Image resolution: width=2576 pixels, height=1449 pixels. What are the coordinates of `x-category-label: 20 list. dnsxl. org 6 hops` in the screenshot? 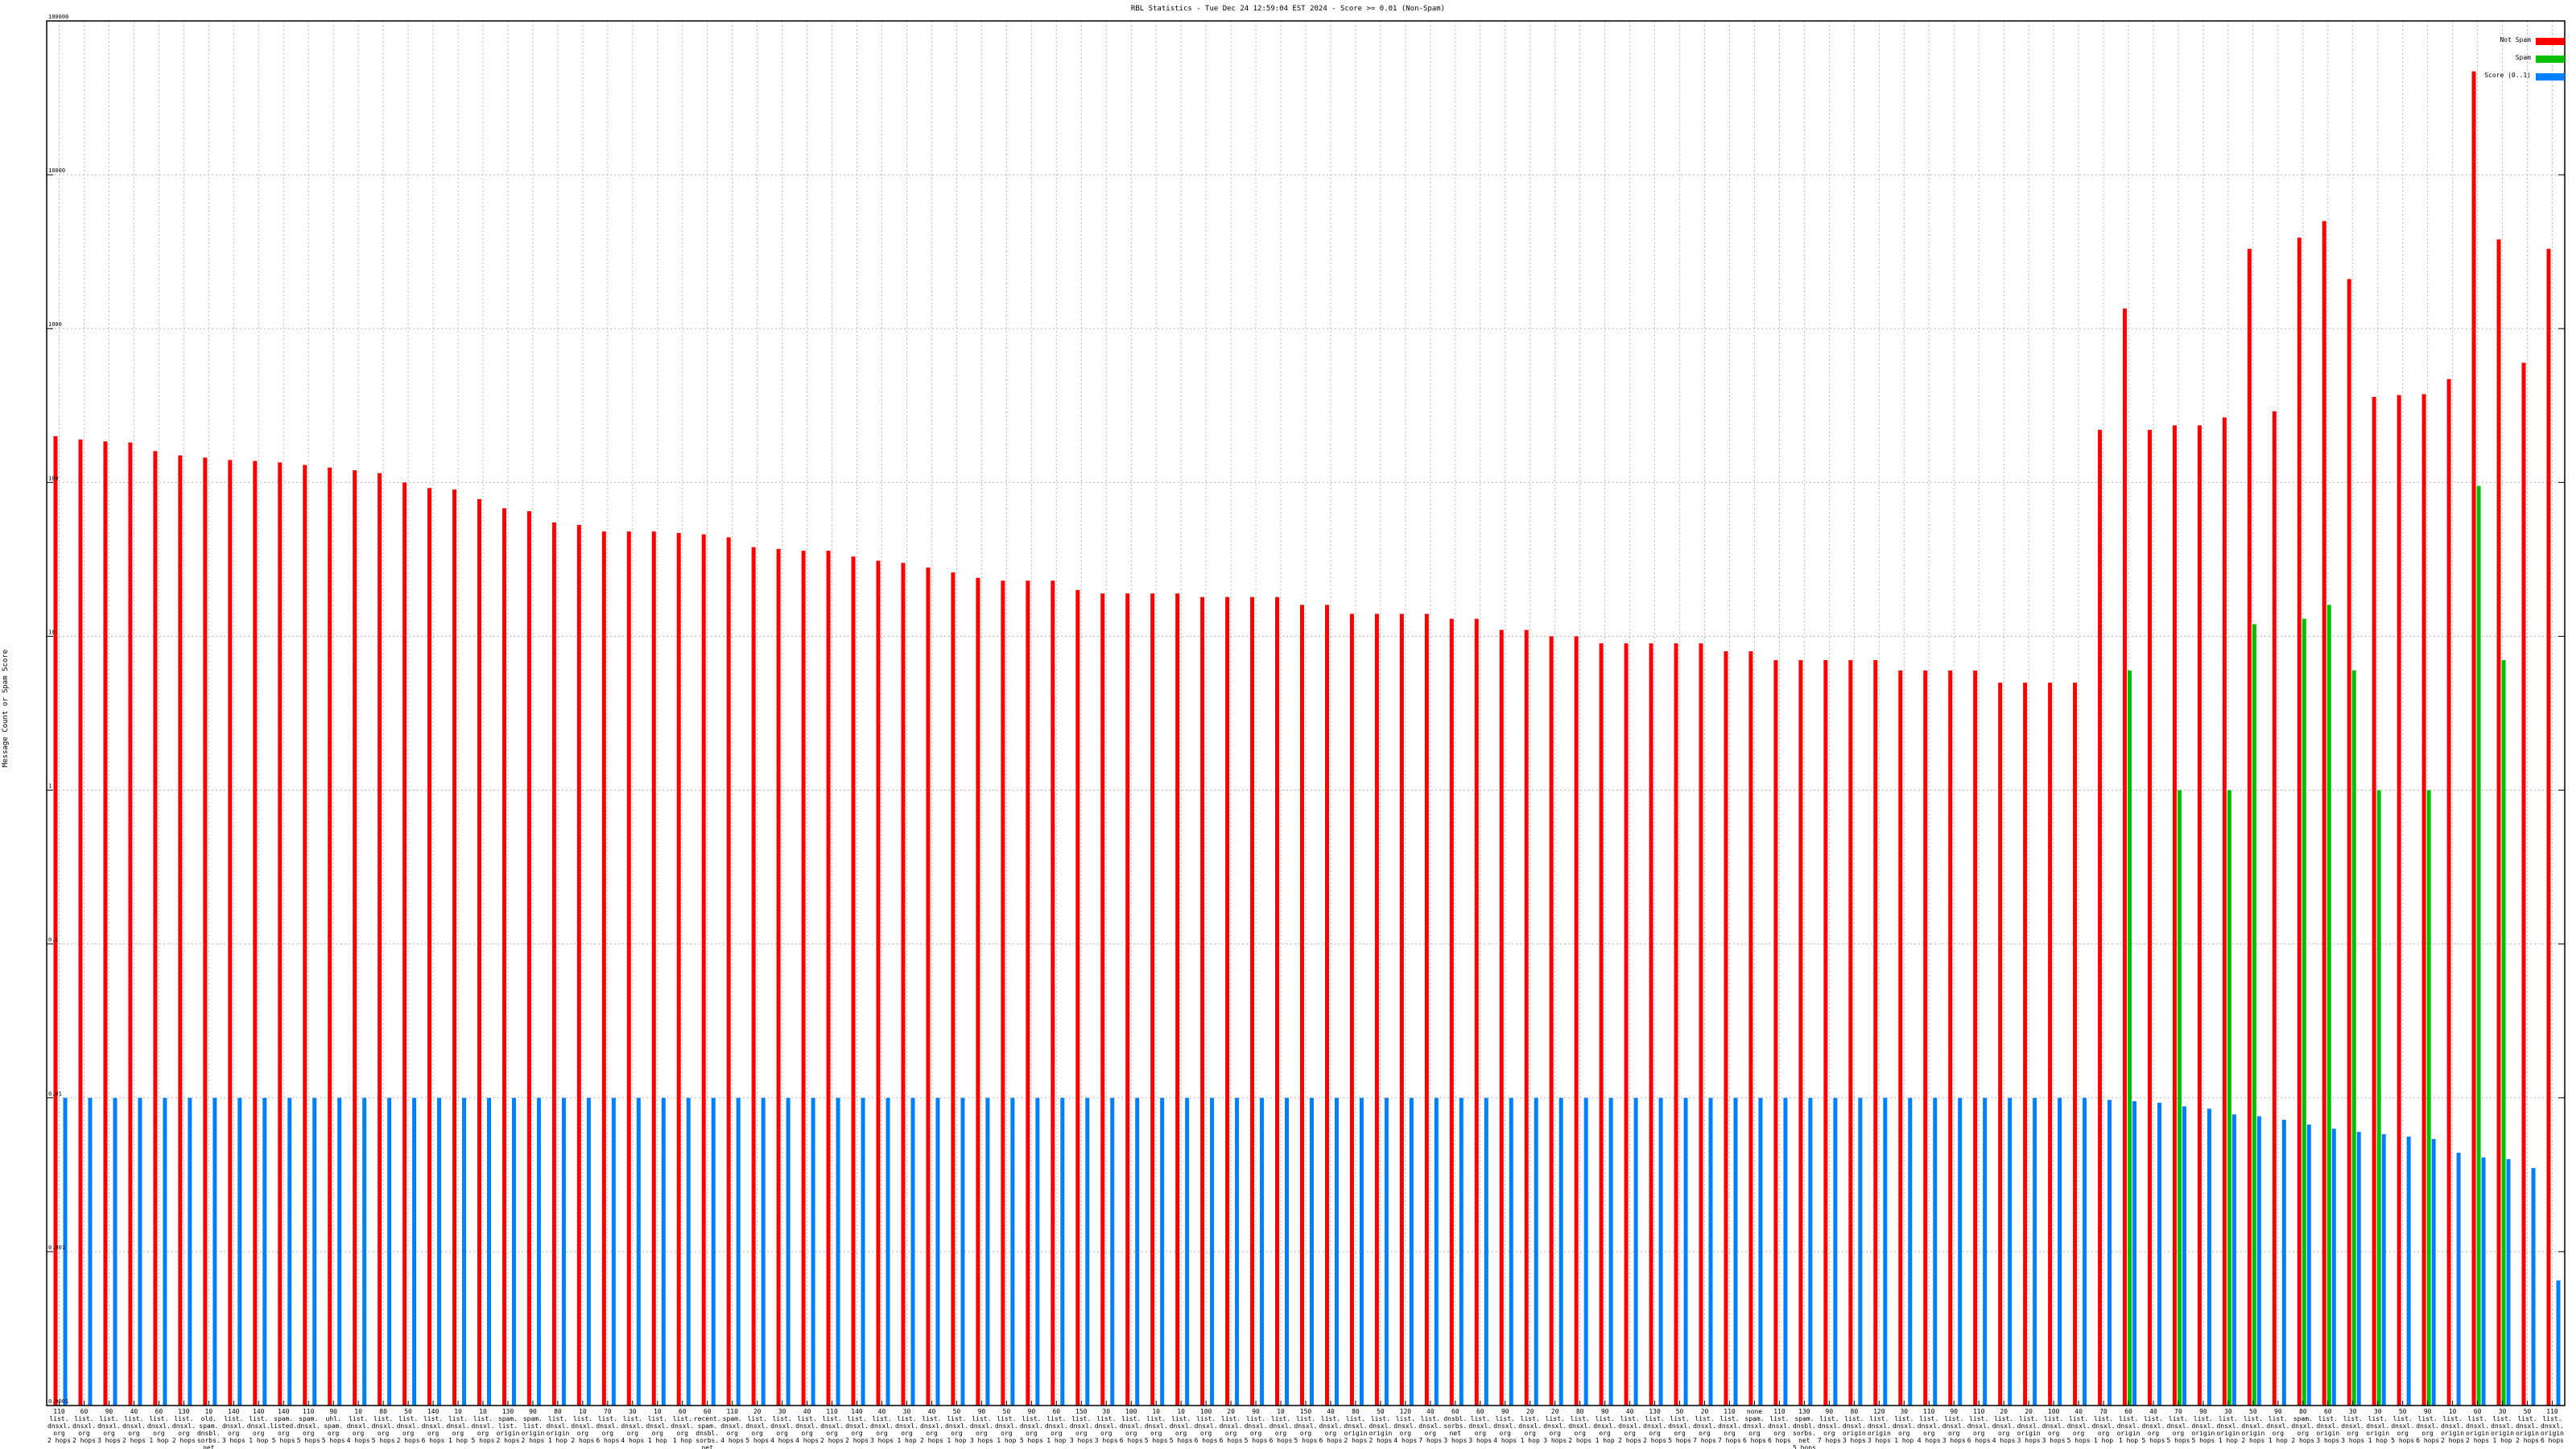 It's located at (1231, 1426).